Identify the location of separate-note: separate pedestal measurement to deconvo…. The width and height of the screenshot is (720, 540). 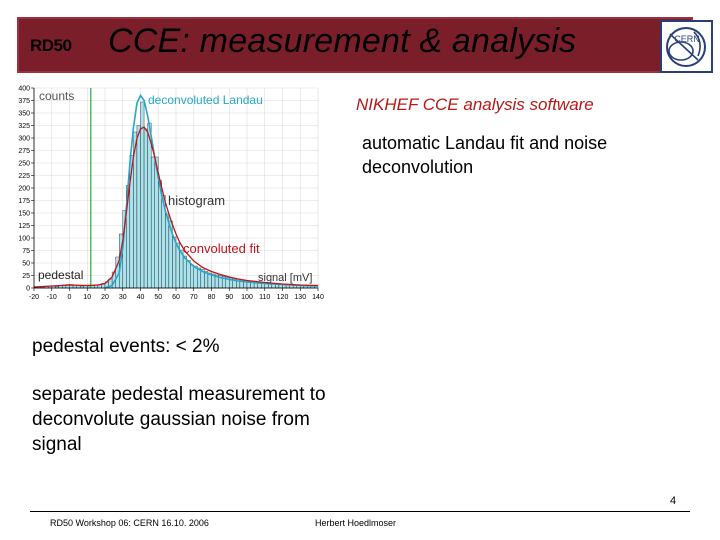
(179, 419).